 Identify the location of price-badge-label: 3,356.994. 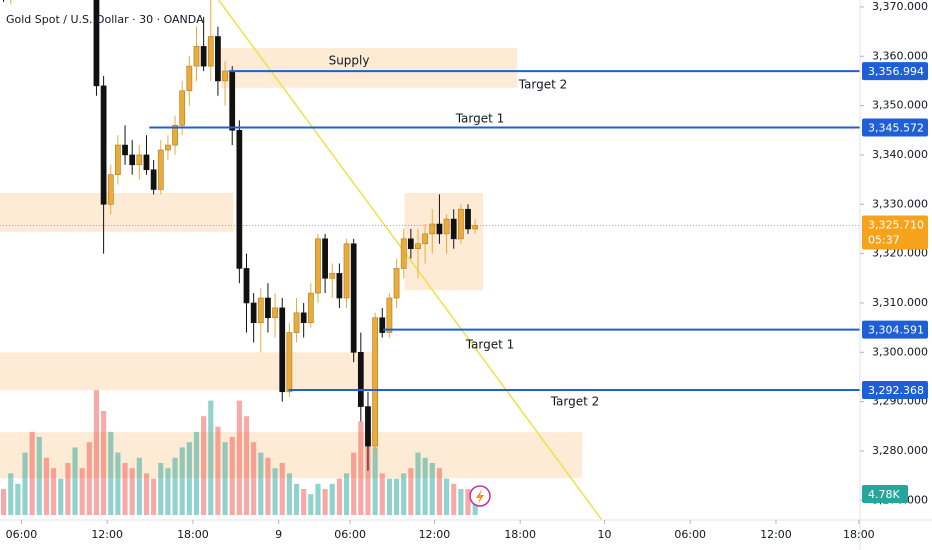
(896, 71).